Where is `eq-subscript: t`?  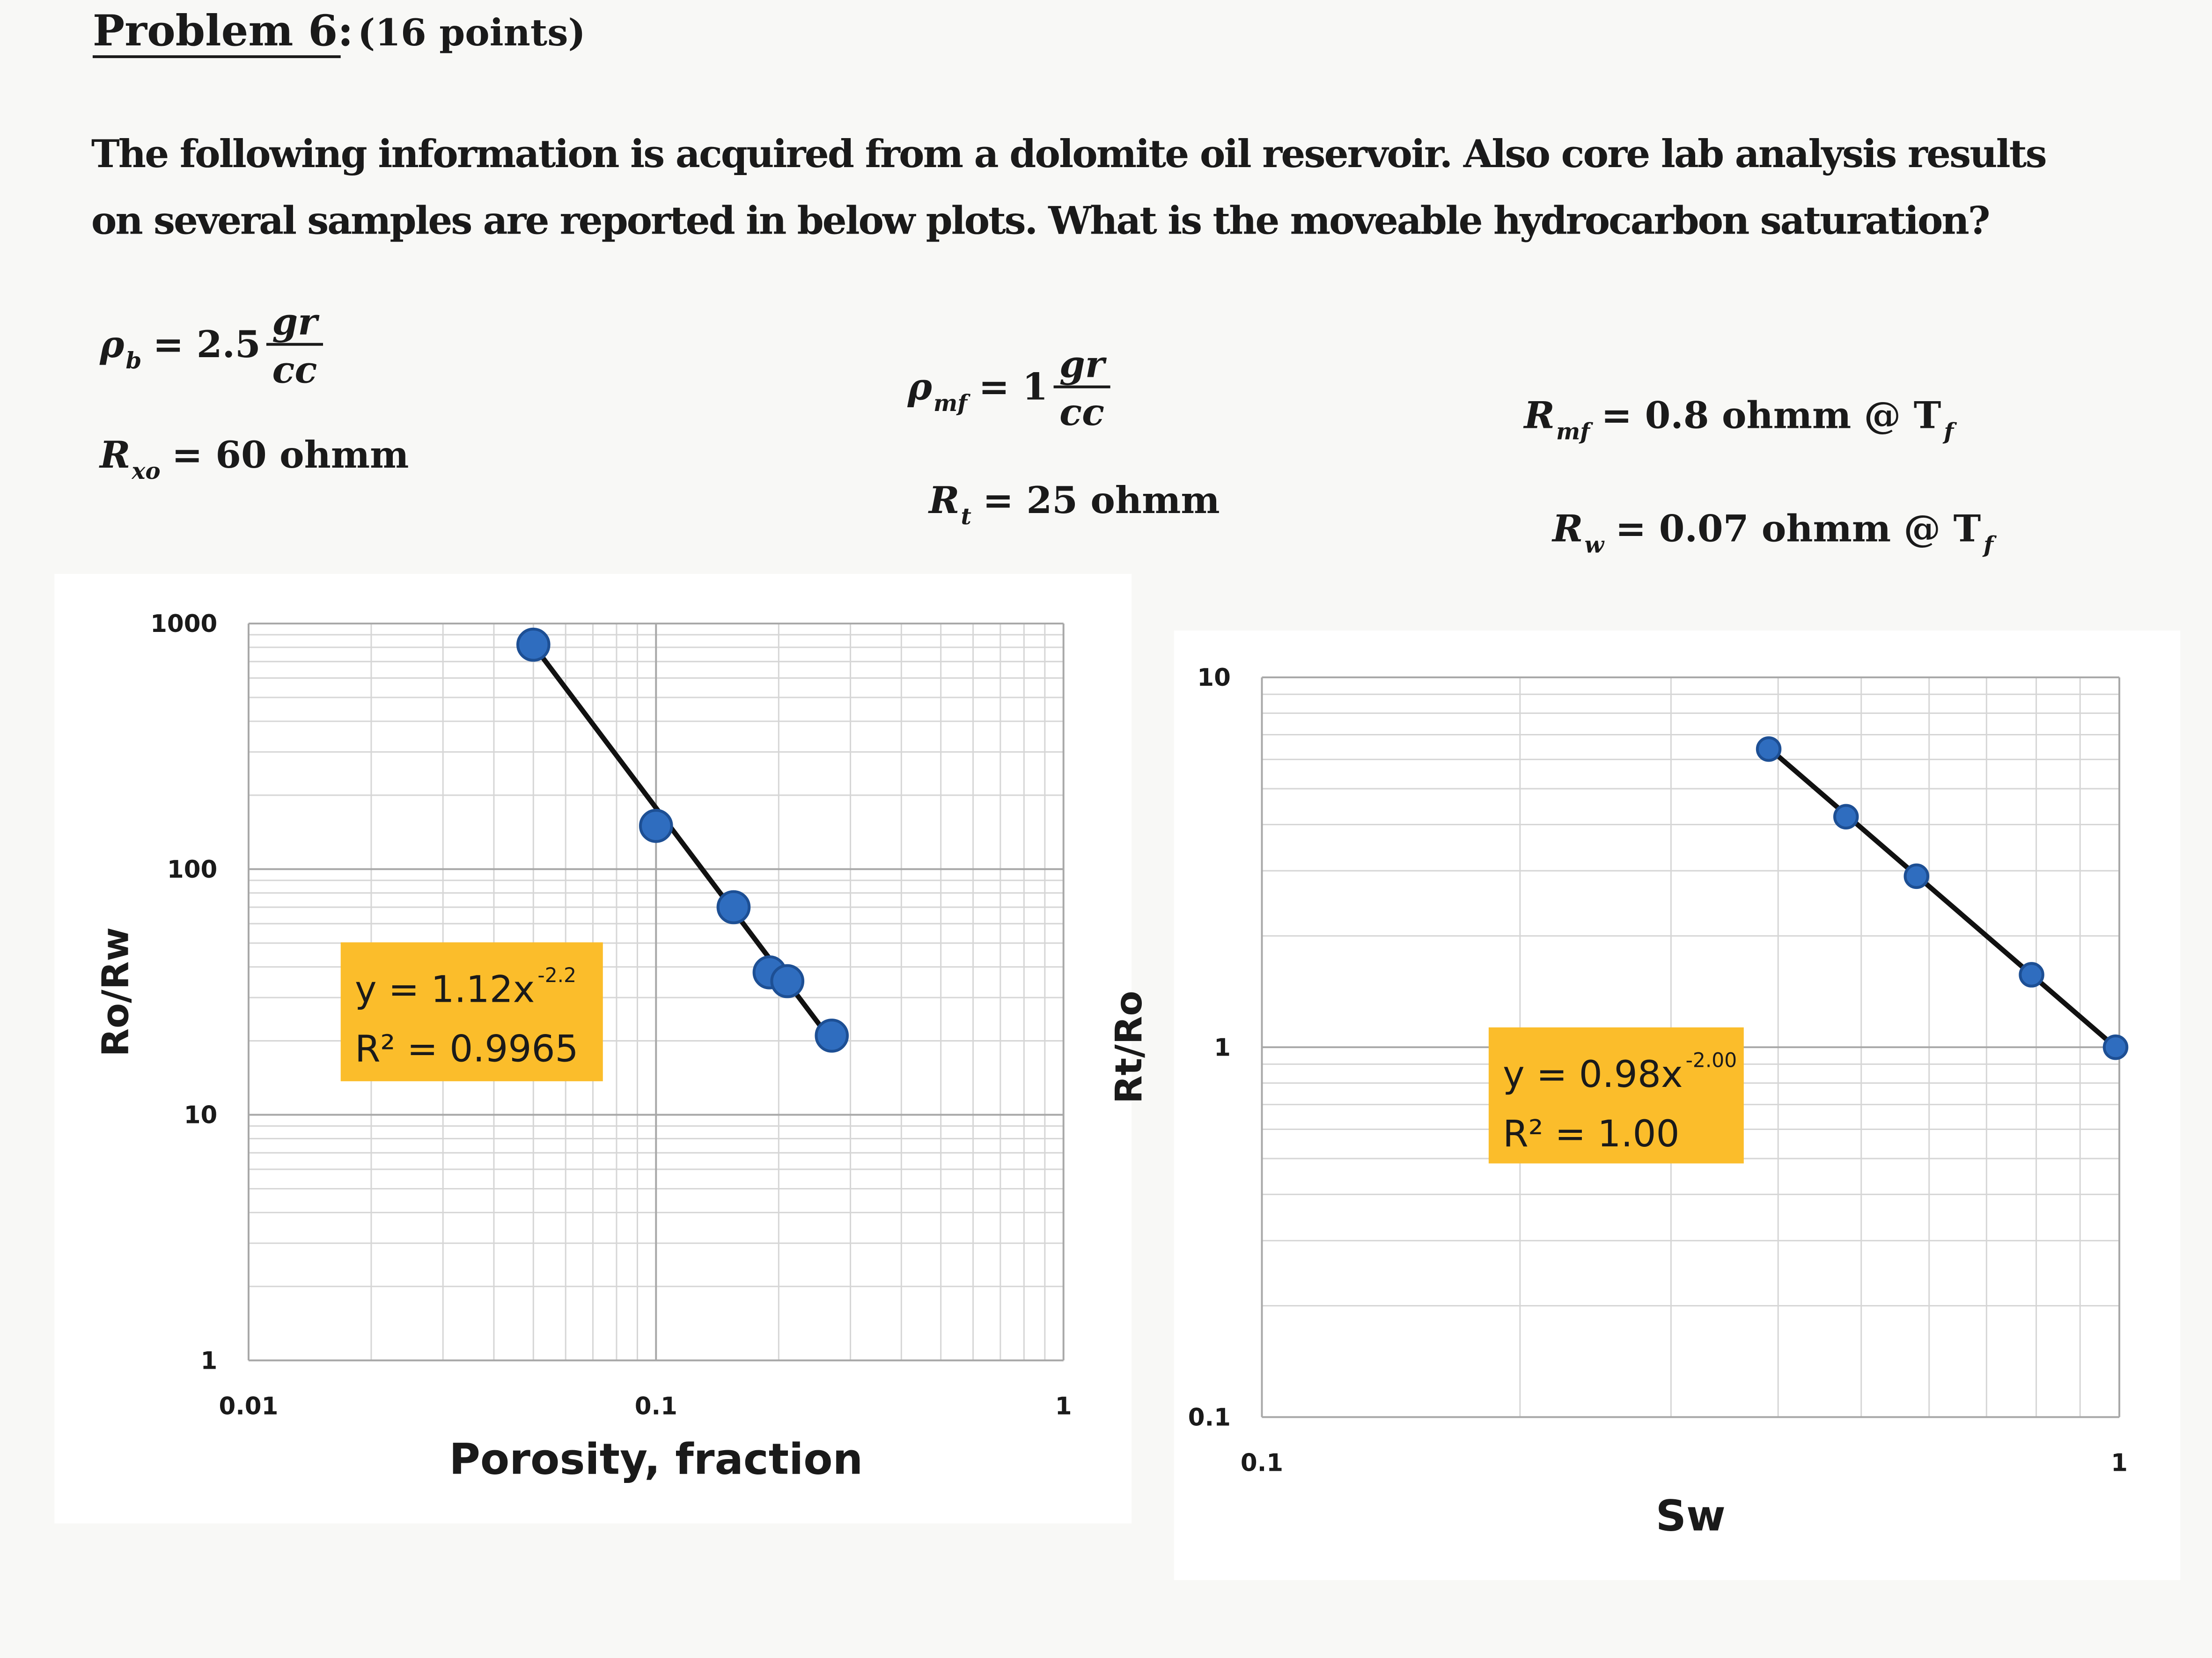
eq-subscript: t is located at coordinates (966, 517).